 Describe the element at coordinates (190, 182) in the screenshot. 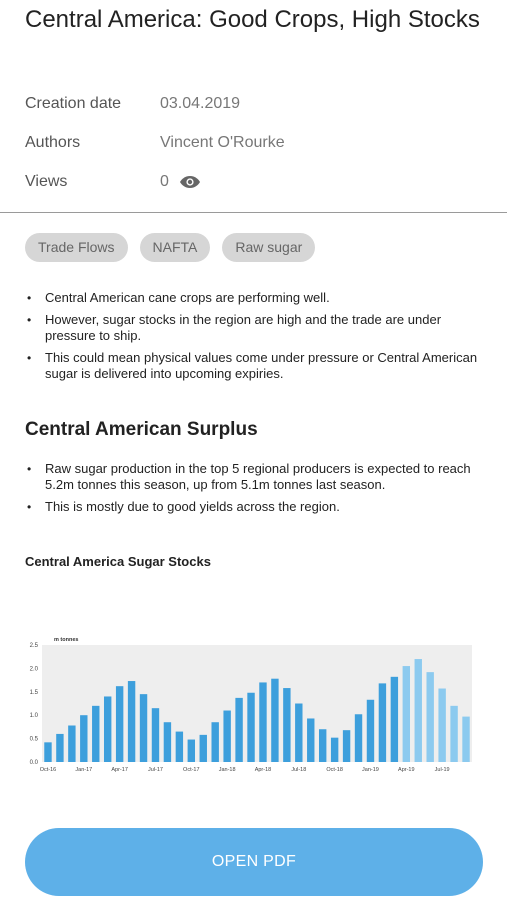

I see `eye-icon` at that location.